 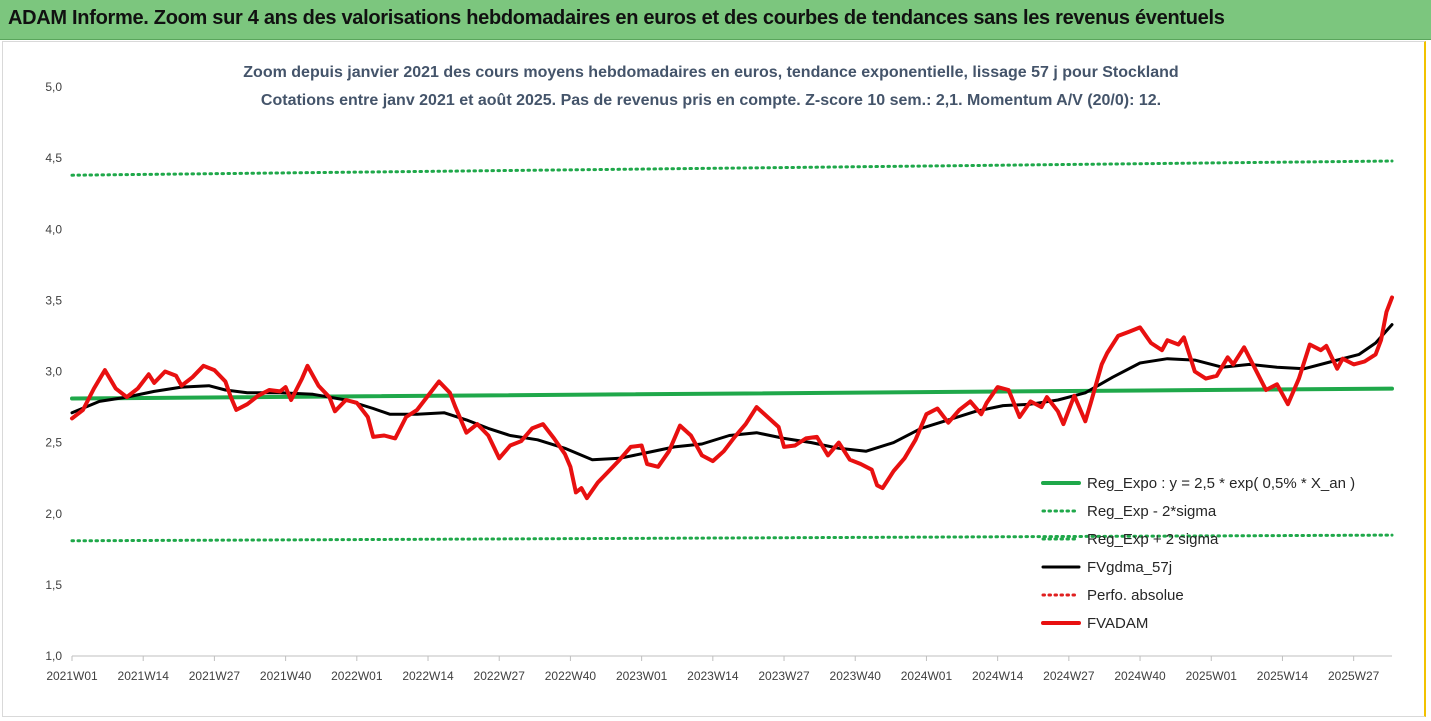 I want to click on x-tick-label: 2023W01, so click(x=642, y=676).